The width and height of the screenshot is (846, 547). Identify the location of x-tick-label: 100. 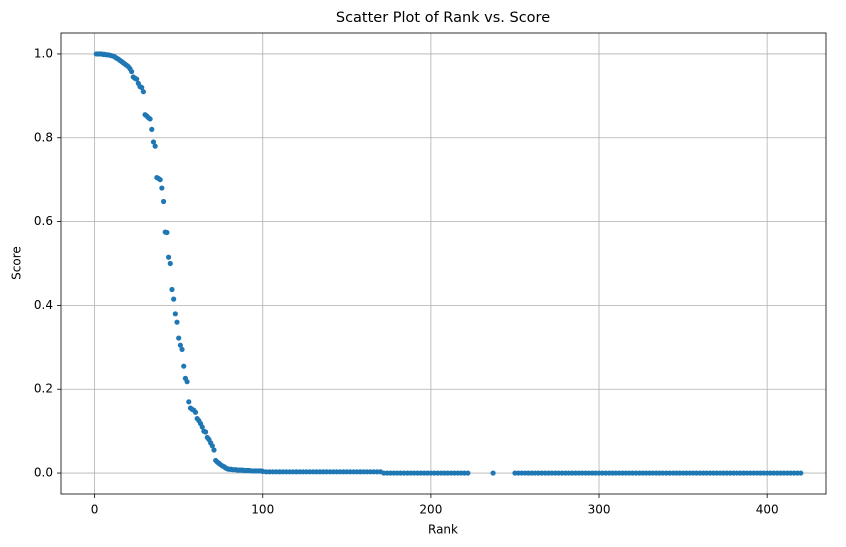
(262, 510).